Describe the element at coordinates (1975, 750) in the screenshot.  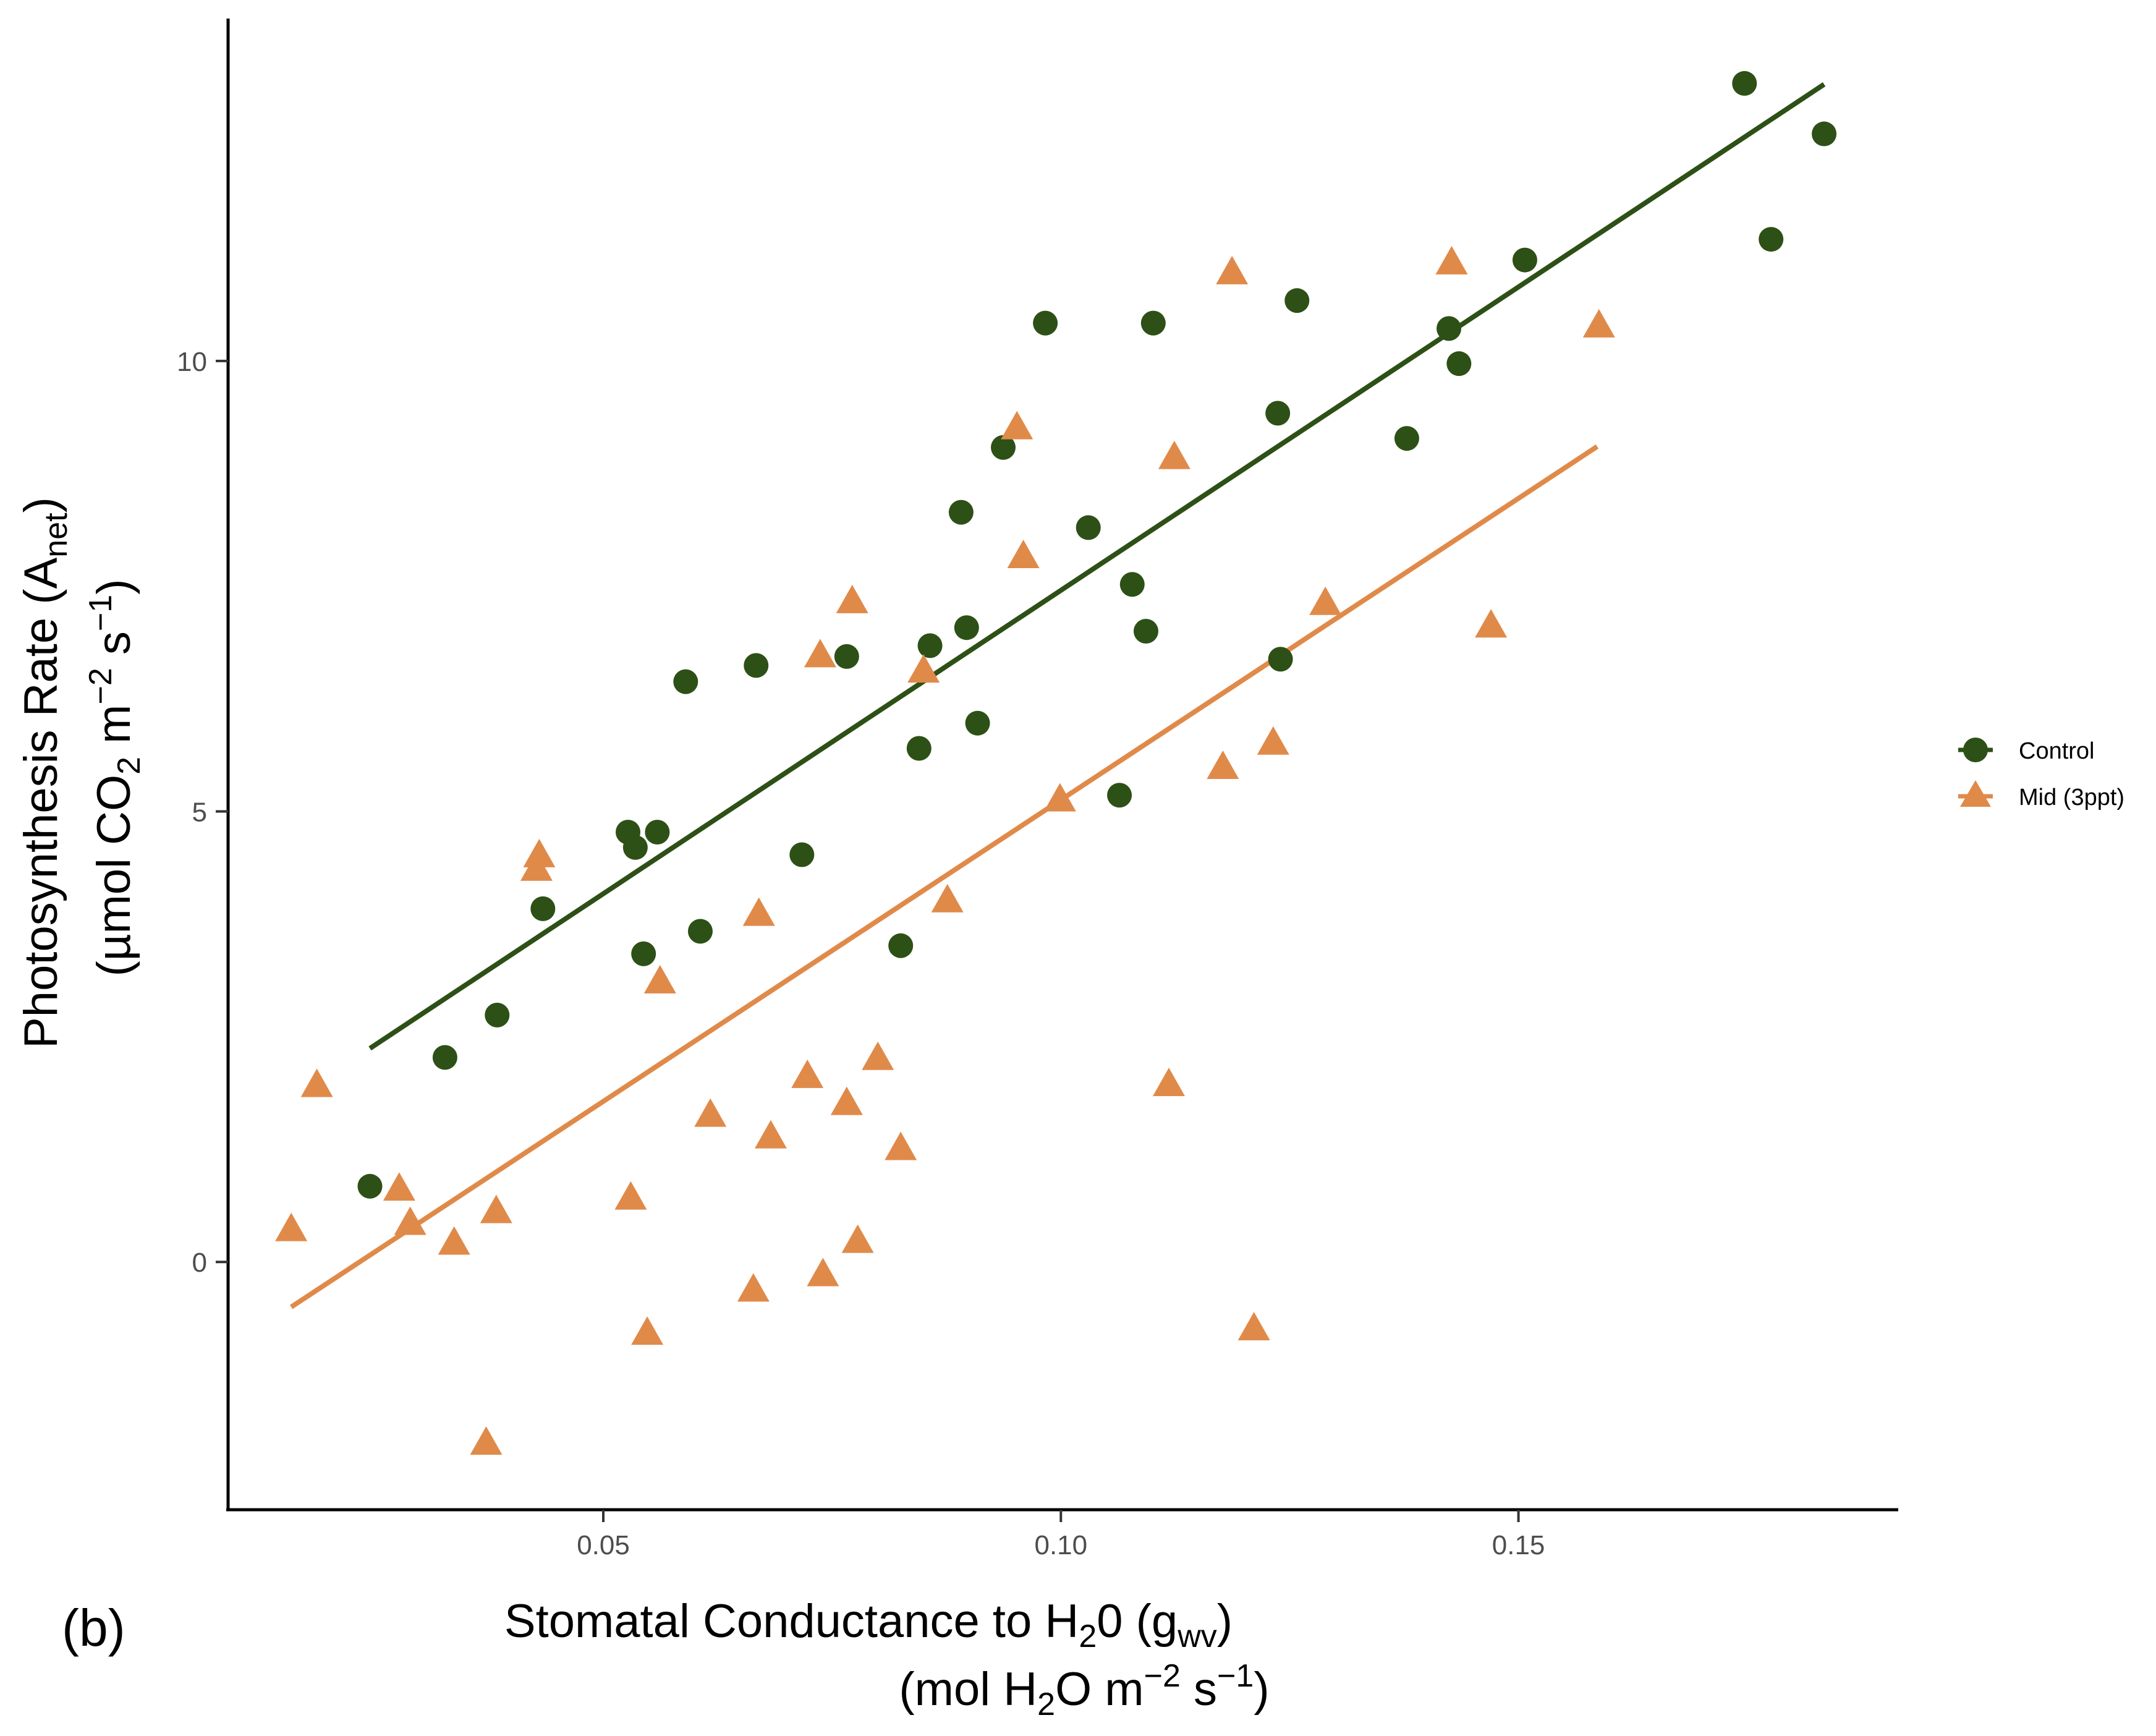
I see `legend-key-circle-control` at that location.